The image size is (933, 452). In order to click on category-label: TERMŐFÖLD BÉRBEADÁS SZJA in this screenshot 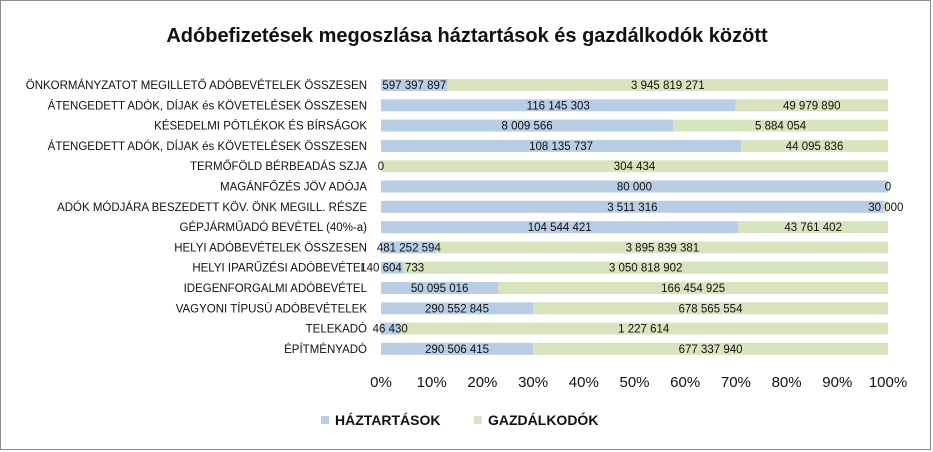, I will do `click(278, 166)`.